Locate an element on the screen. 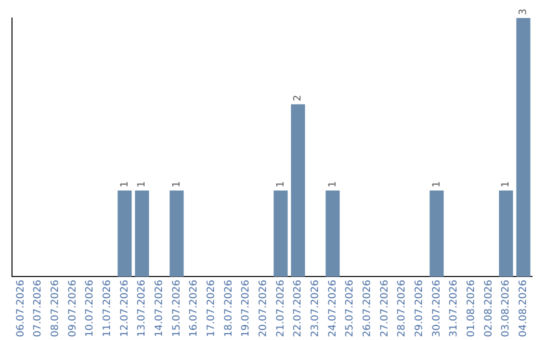 This screenshot has height=340, width=540. x-tick-label: 22.07.2026 is located at coordinates (298, 309).